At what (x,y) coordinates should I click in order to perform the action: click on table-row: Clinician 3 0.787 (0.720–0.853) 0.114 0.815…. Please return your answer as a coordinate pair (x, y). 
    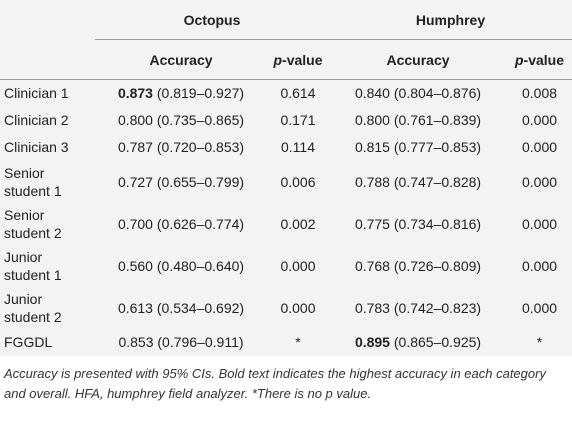
    Looking at the image, I should click on (286, 147).